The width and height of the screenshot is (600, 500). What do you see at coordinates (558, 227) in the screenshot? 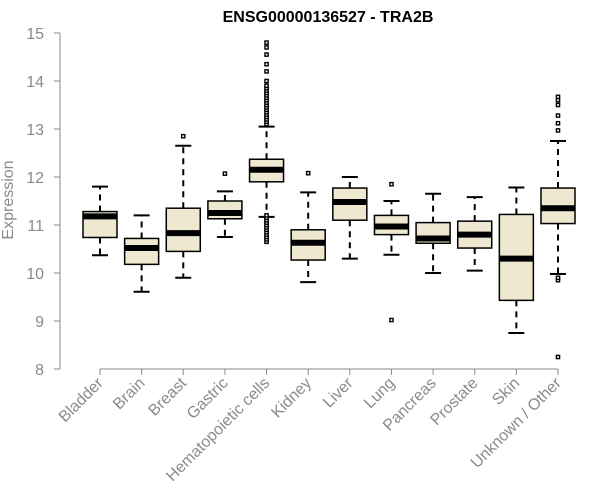
I see `box-unknown-other` at bounding box center [558, 227].